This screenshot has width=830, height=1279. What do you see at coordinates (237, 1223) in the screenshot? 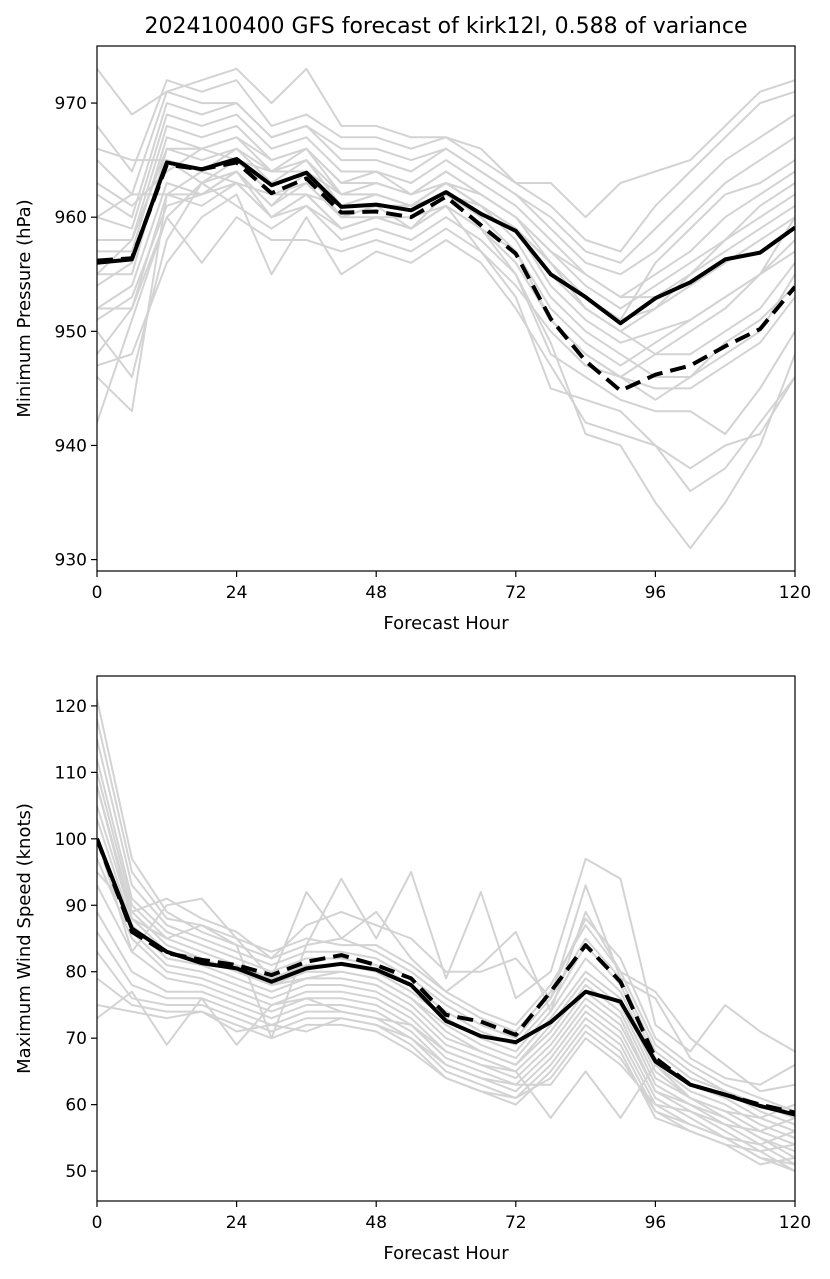
I see `wind-x-tick-label: 24` at bounding box center [237, 1223].